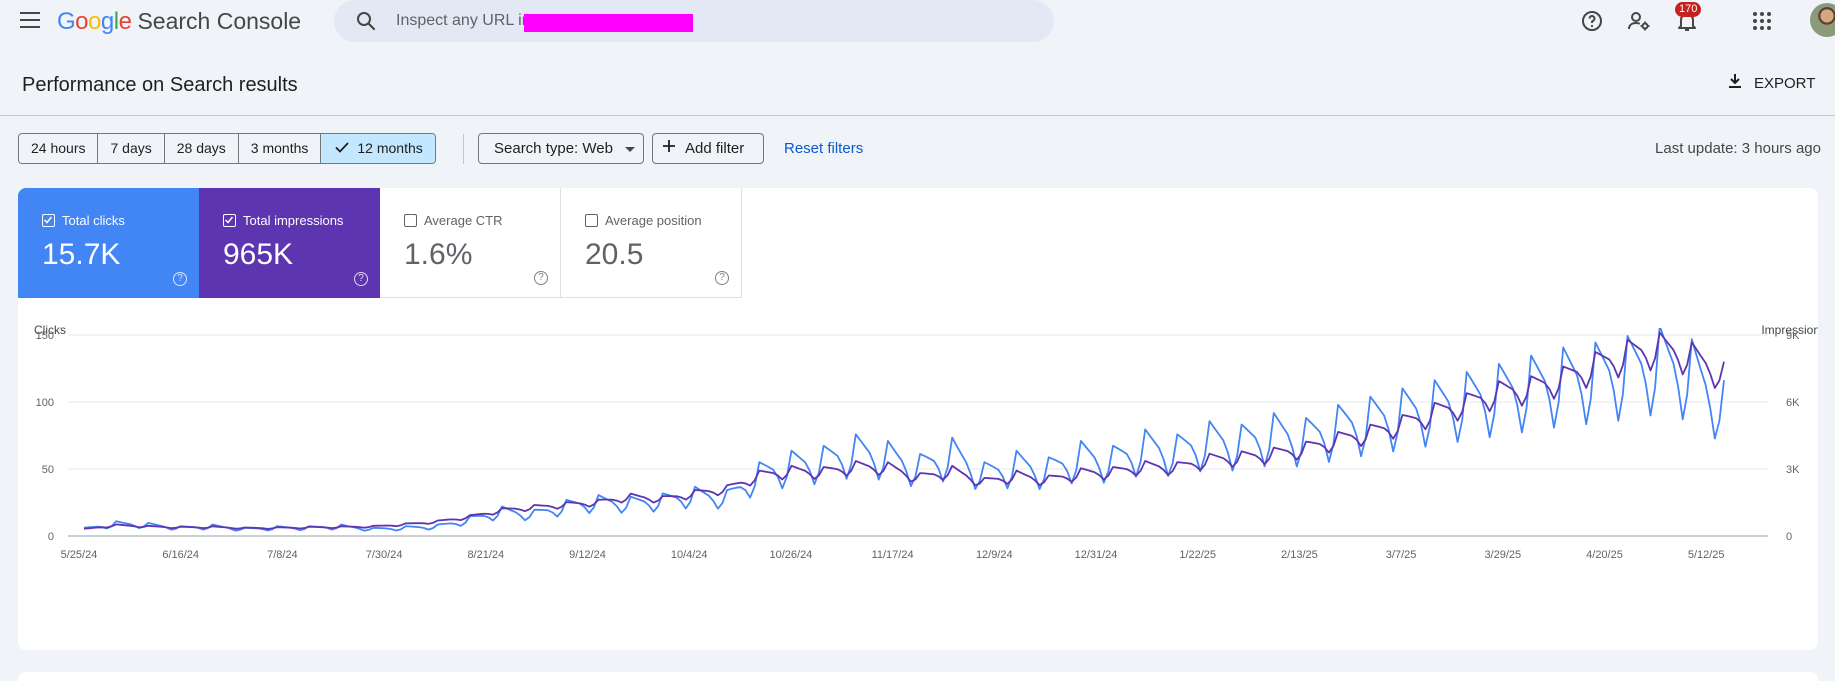  Describe the element at coordinates (1197, 555) in the screenshot. I see `x-tick-label: 1/22/25` at that location.